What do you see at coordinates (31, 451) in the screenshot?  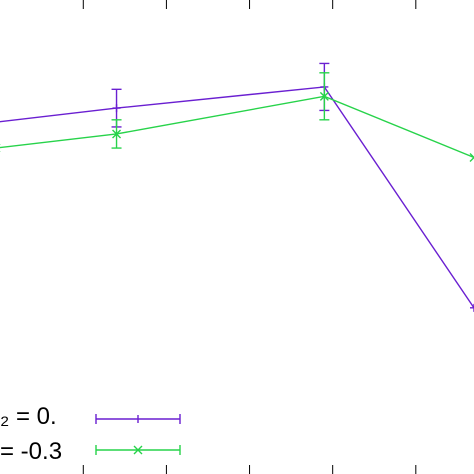 I see `legend-label-series-2: = -0.3` at bounding box center [31, 451].